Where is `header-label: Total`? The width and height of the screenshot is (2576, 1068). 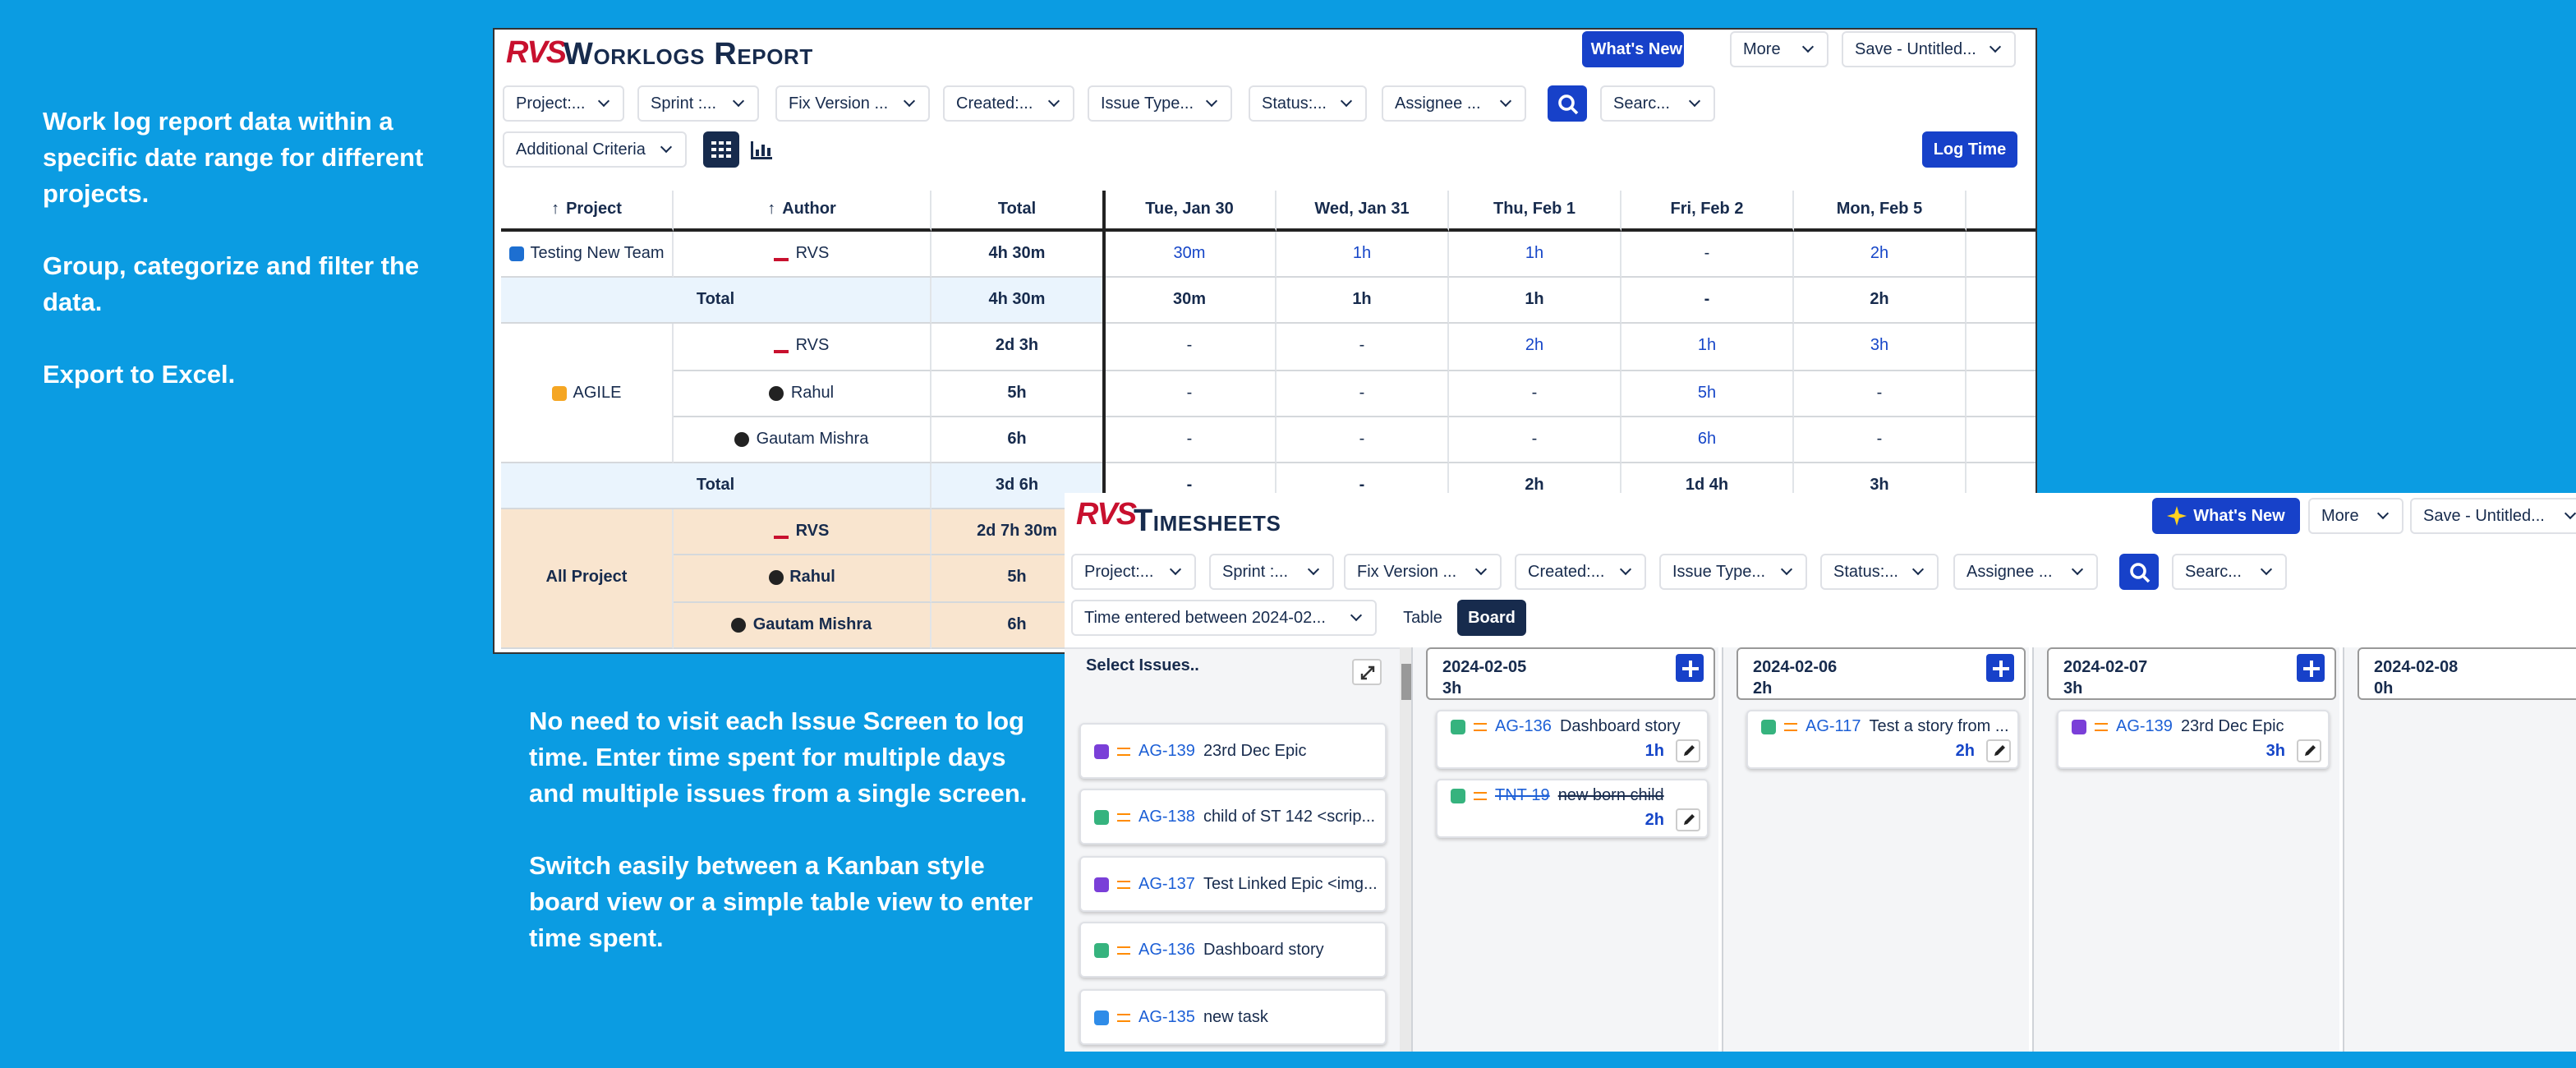
header-label: Total is located at coordinates (1017, 210).